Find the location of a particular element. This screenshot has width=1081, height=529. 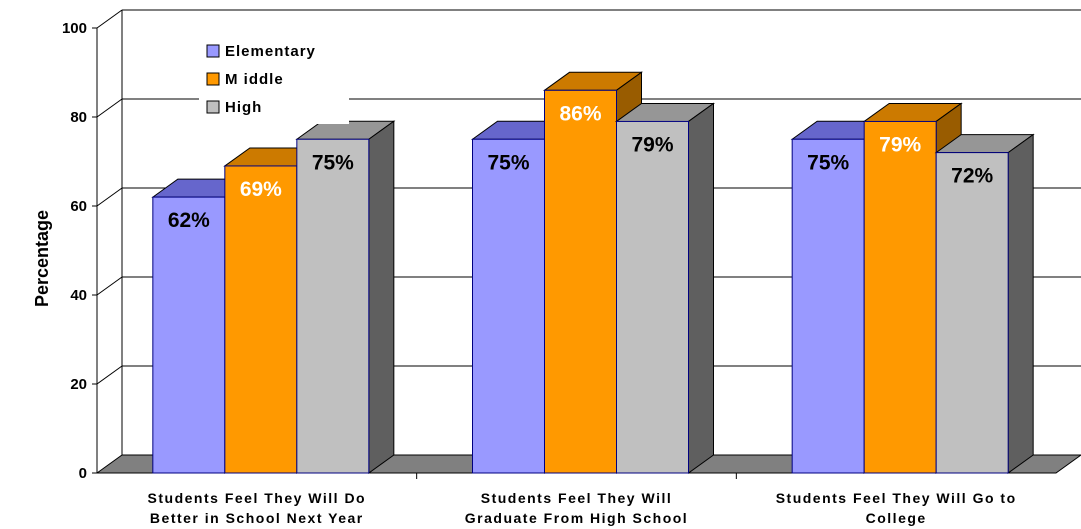

data-label: 72% is located at coordinates (972, 176).